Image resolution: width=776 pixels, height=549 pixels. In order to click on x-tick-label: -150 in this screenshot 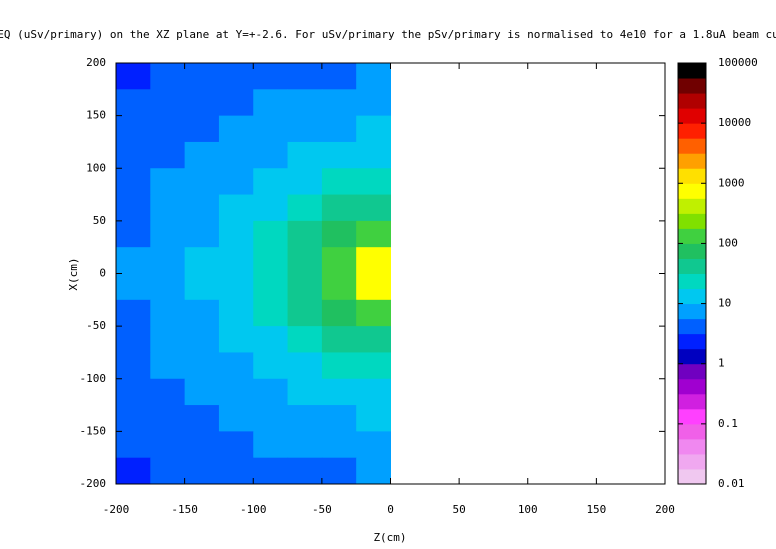, I will do `click(184, 509)`.